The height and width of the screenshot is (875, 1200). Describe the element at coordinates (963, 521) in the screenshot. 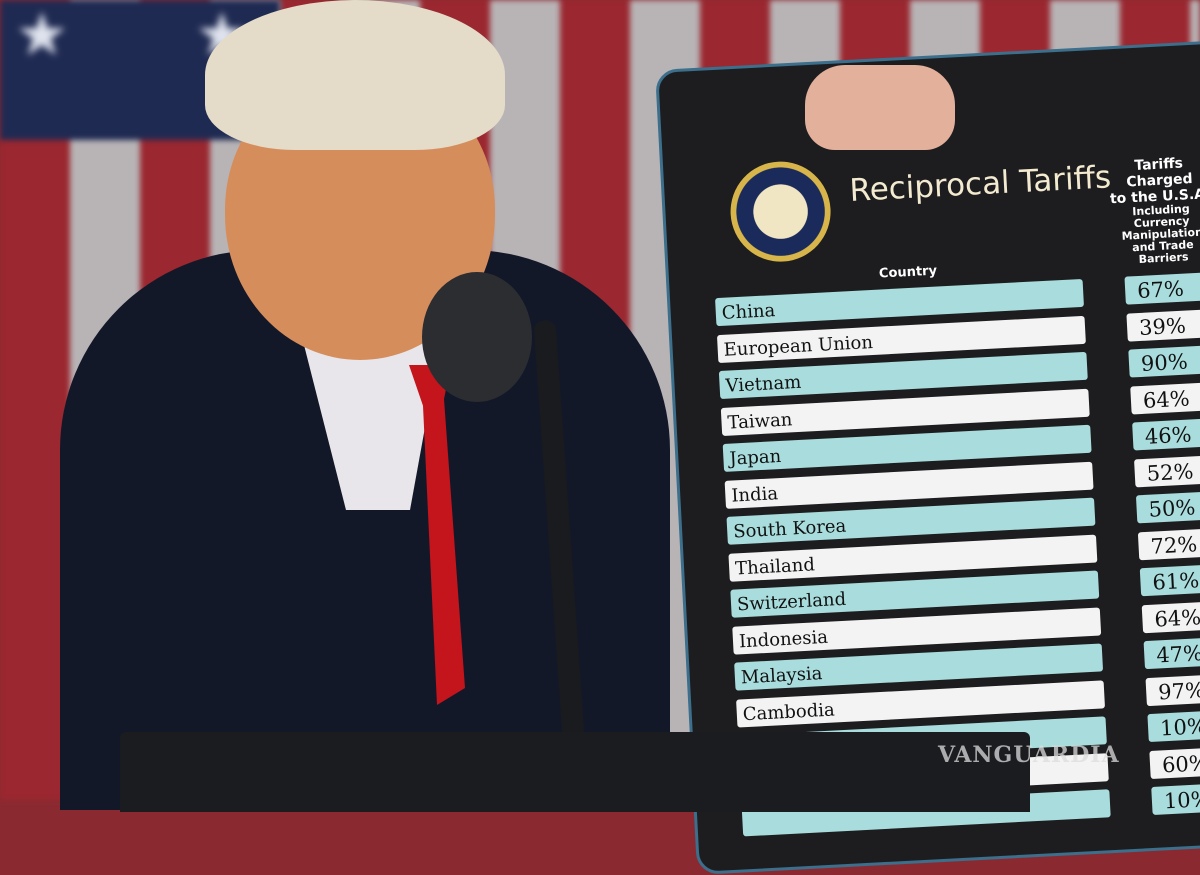

I see `table-row: South Korea 50%` at that location.